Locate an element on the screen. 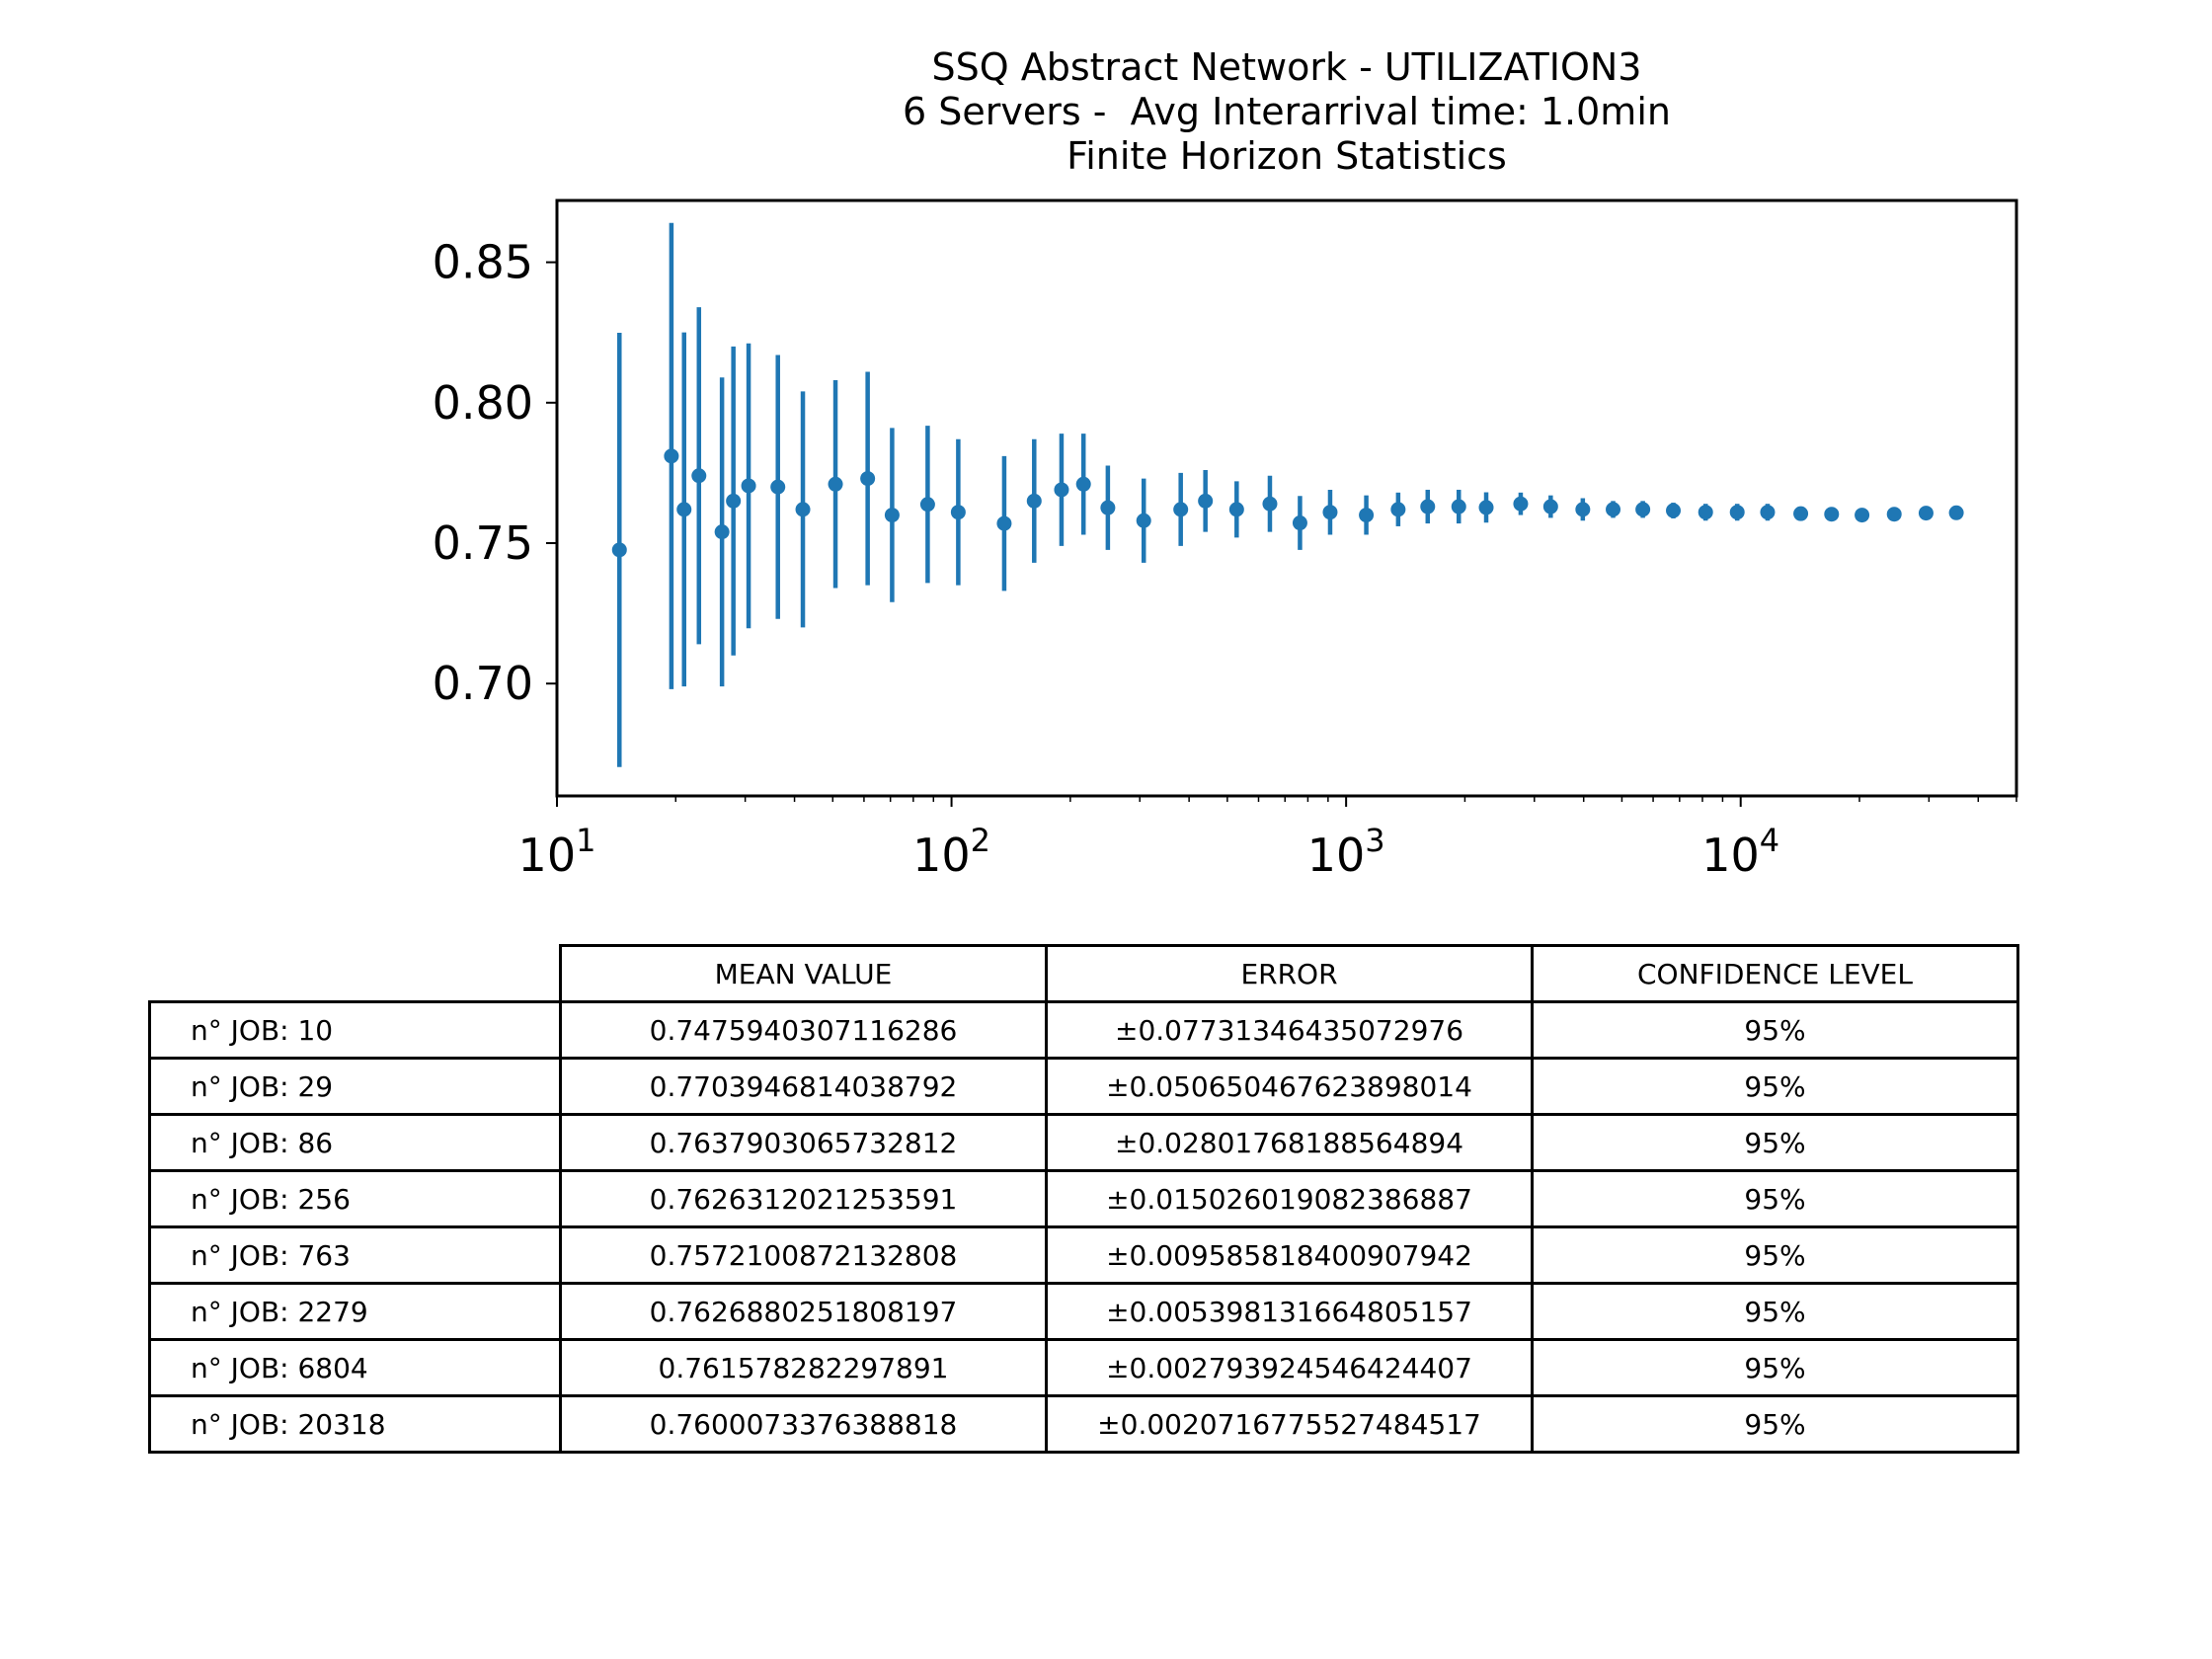 The width and height of the screenshot is (2212, 1659). x-tick-label: 10¹ is located at coordinates (557, 852).